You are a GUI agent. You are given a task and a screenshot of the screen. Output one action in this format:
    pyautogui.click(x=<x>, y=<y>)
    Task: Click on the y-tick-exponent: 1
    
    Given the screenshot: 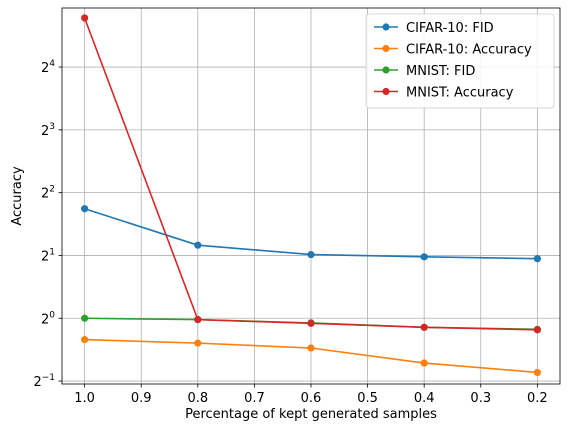 What is the action you would take?
    pyautogui.click(x=52, y=252)
    